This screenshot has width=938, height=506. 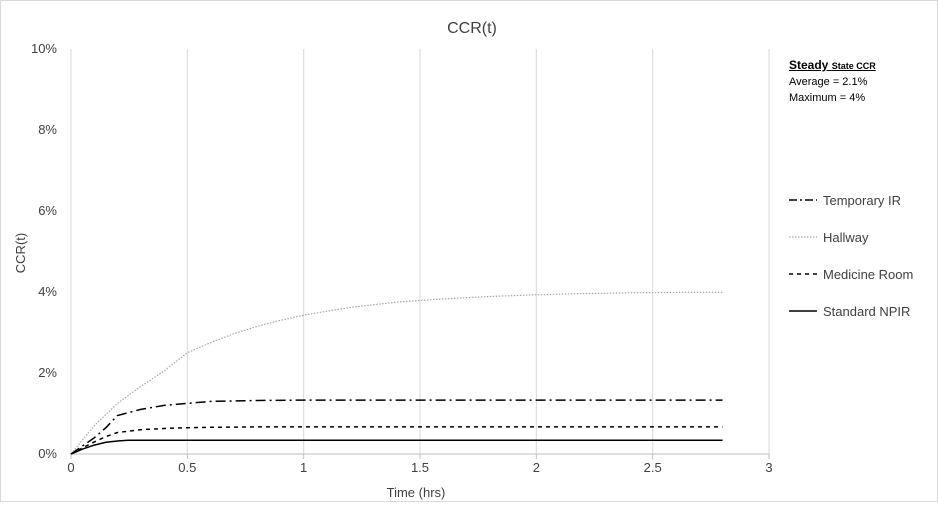 What do you see at coordinates (827, 98) in the screenshot?
I see `annotation-maximum: Maximum = 4%` at bounding box center [827, 98].